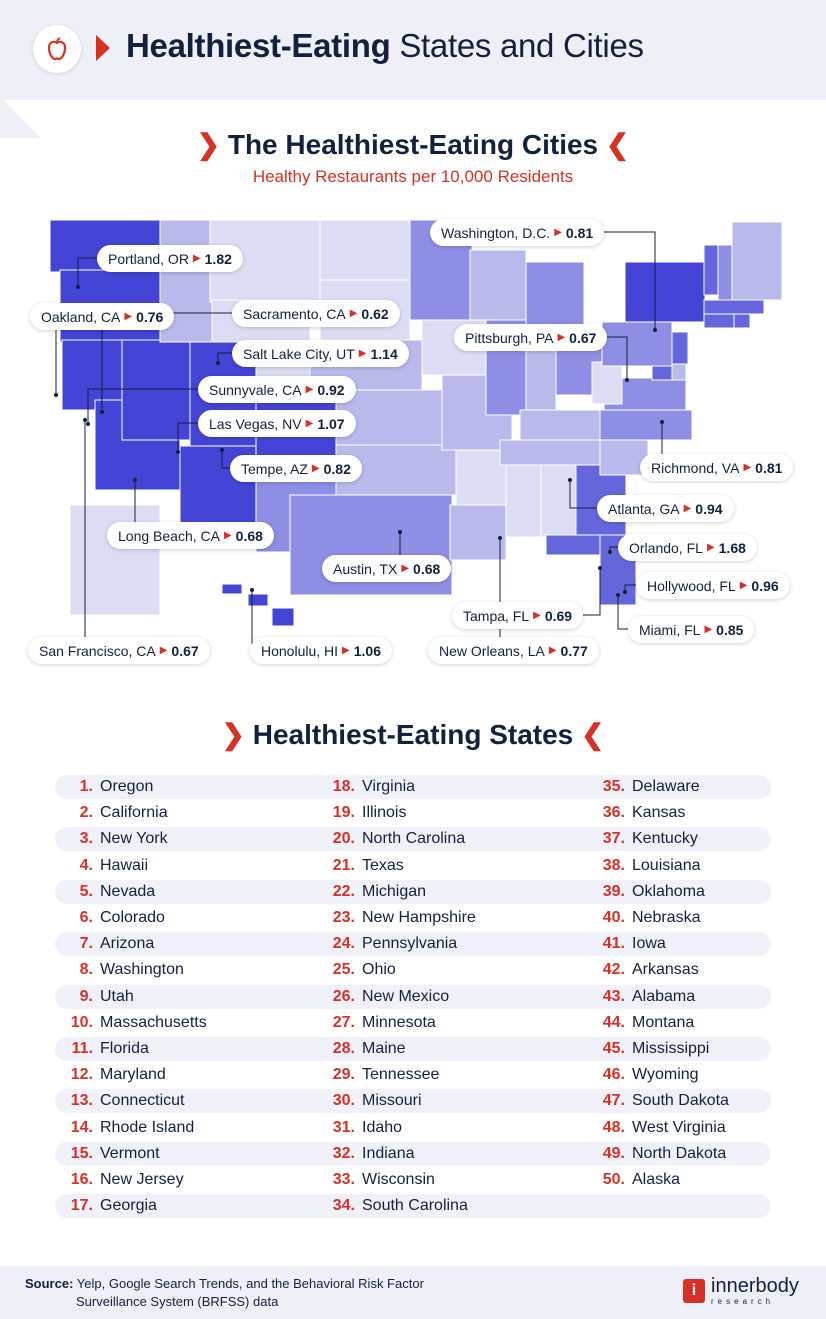  I want to click on state-name: Arkansas, so click(665, 970).